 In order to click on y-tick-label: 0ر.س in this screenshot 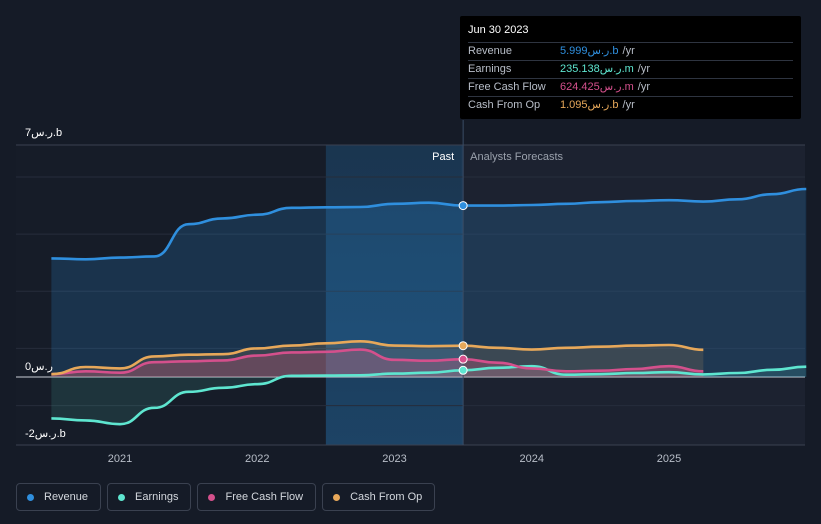, I will do `click(39, 367)`.